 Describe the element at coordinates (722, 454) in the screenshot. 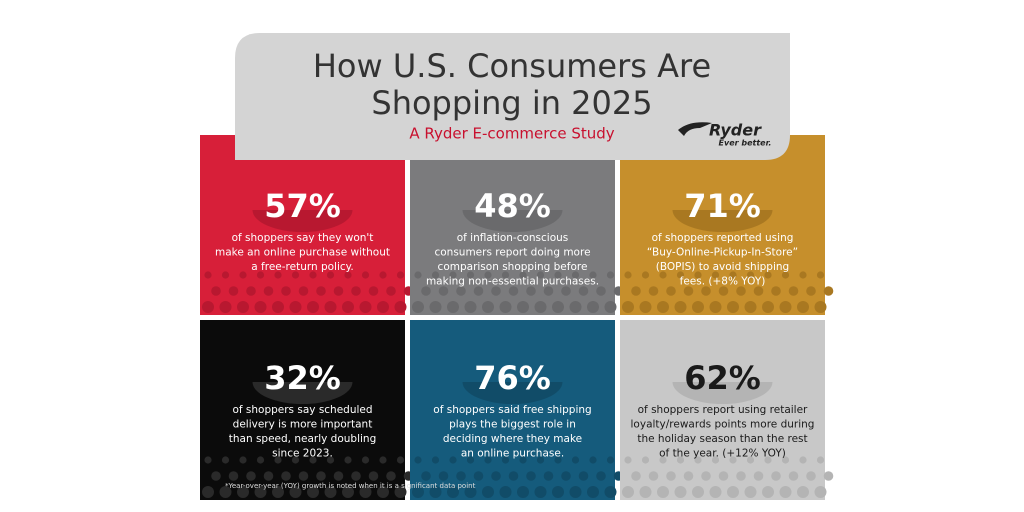

I see `stat-description: of the year. (+12% YOY)` at that location.